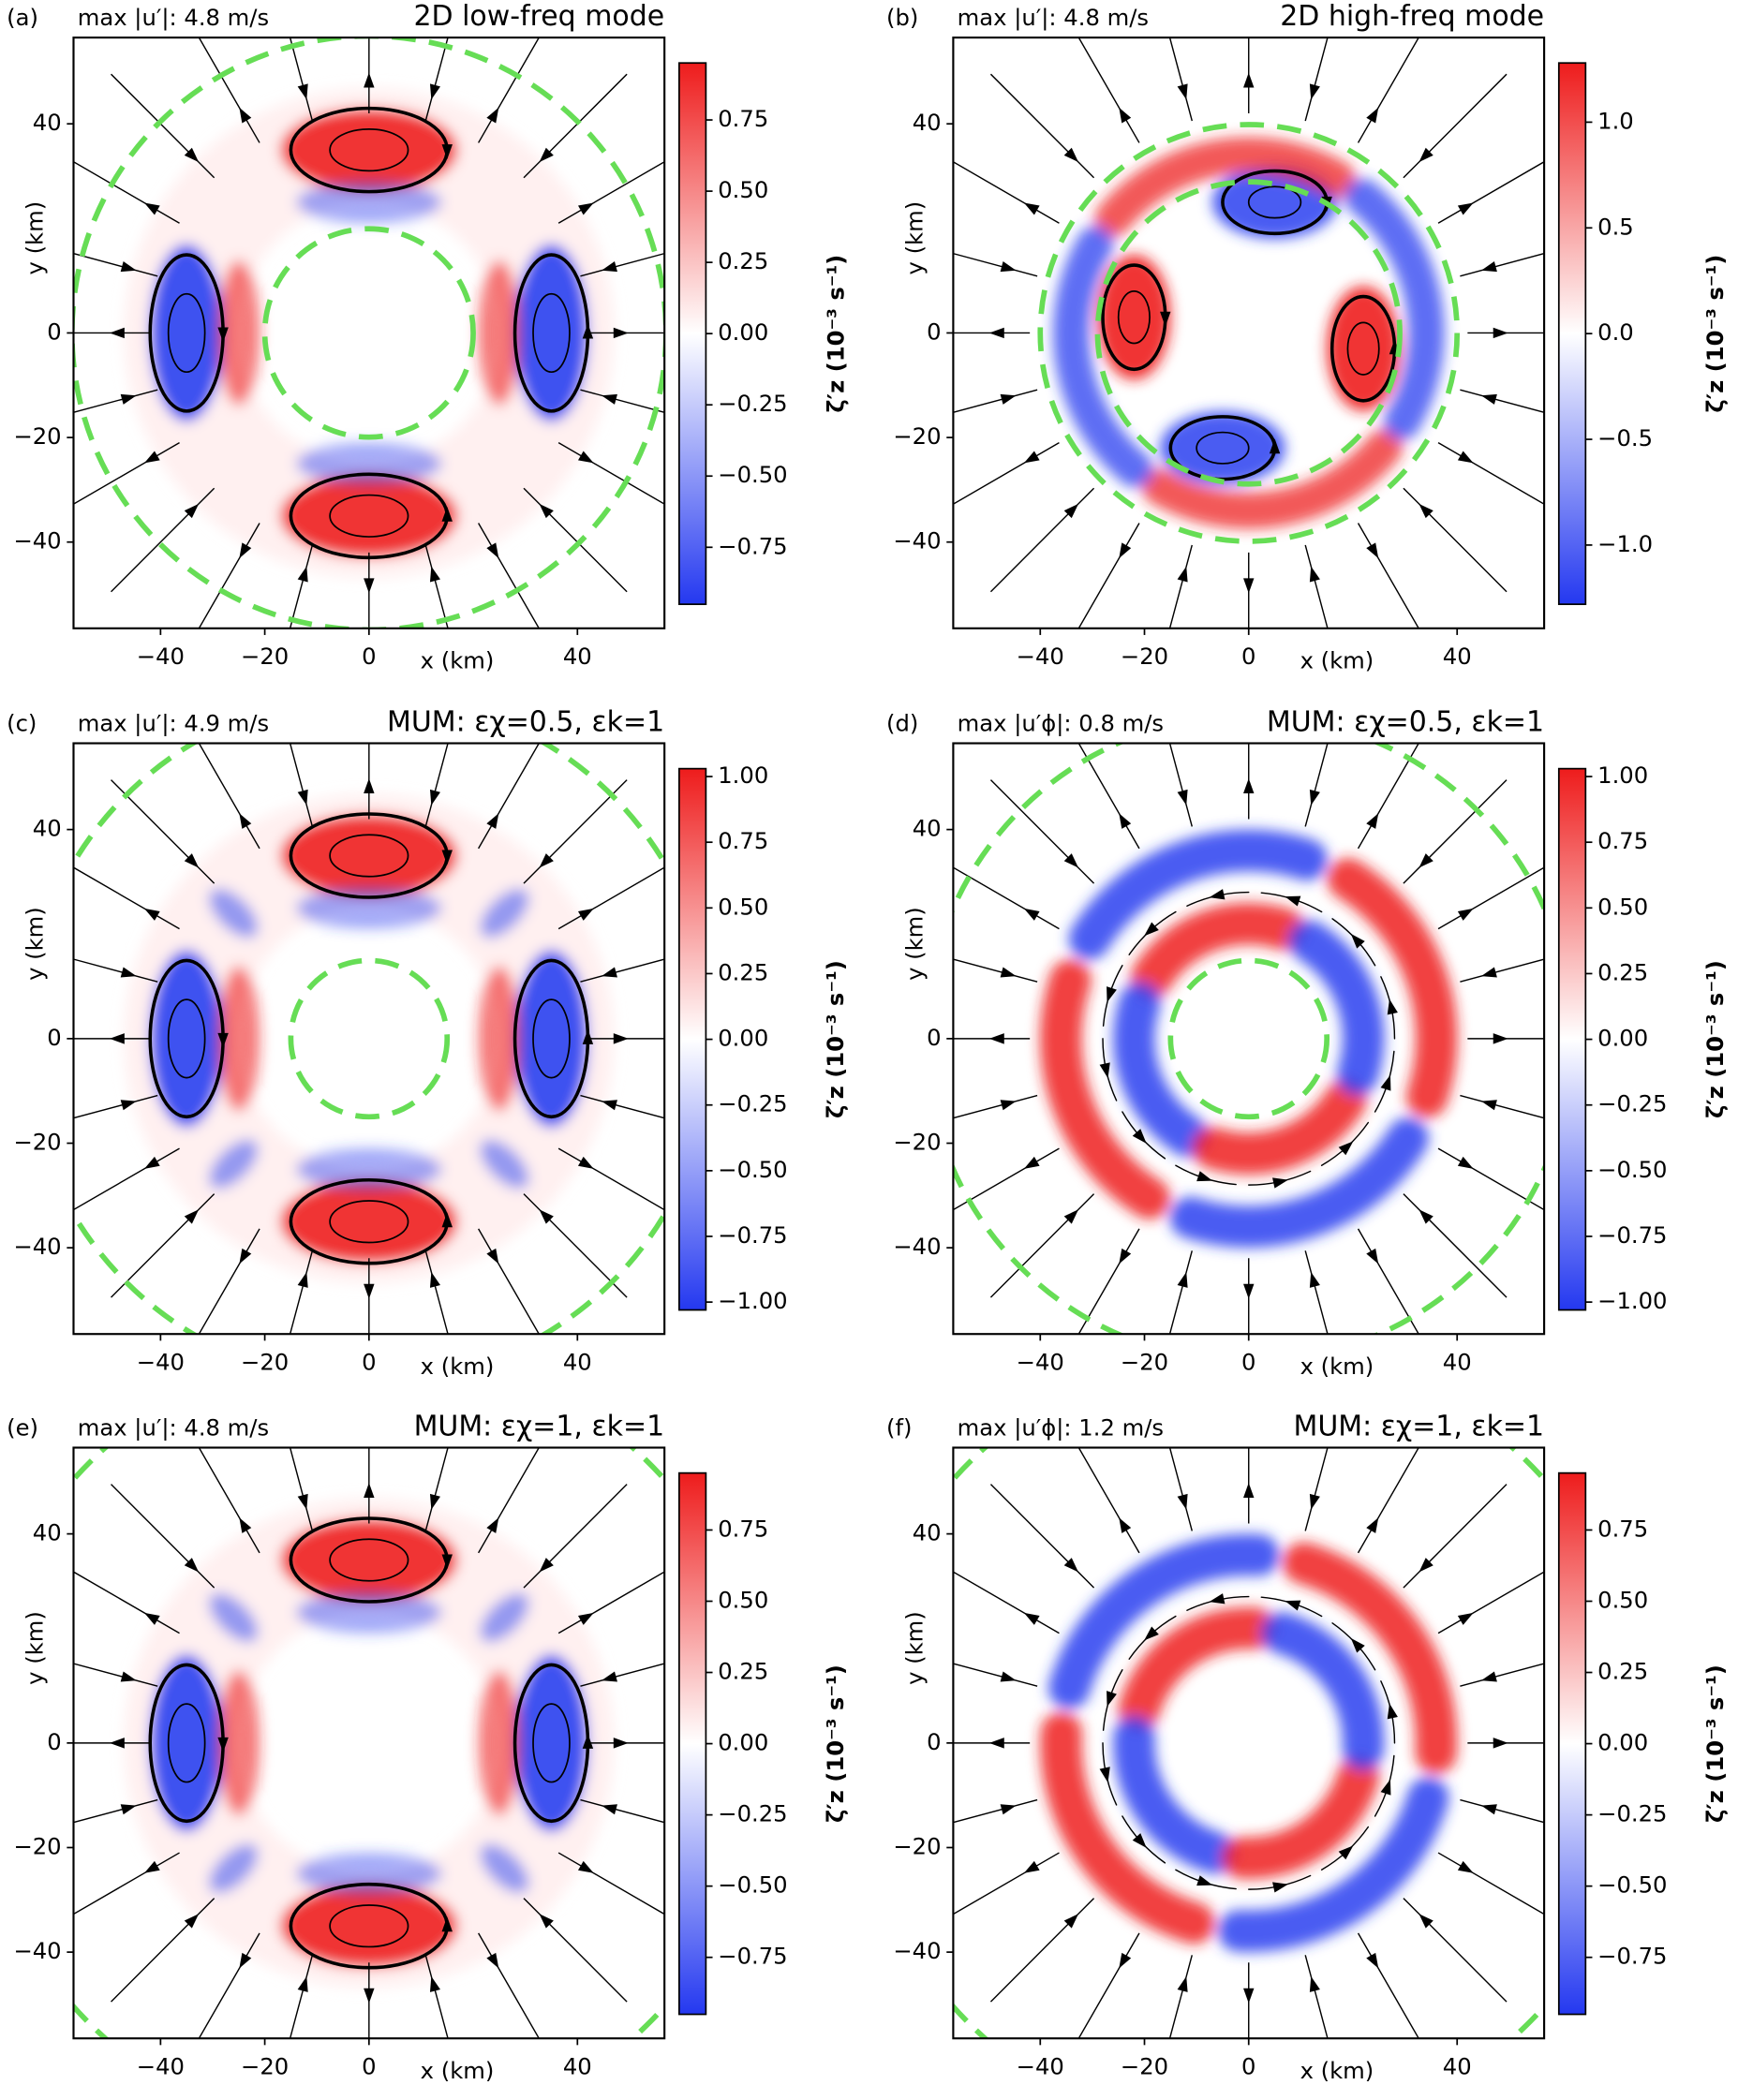 The image size is (1738, 2100). Describe the element at coordinates (917, 1846) in the screenshot. I see `y-tick-label: −20` at that location.